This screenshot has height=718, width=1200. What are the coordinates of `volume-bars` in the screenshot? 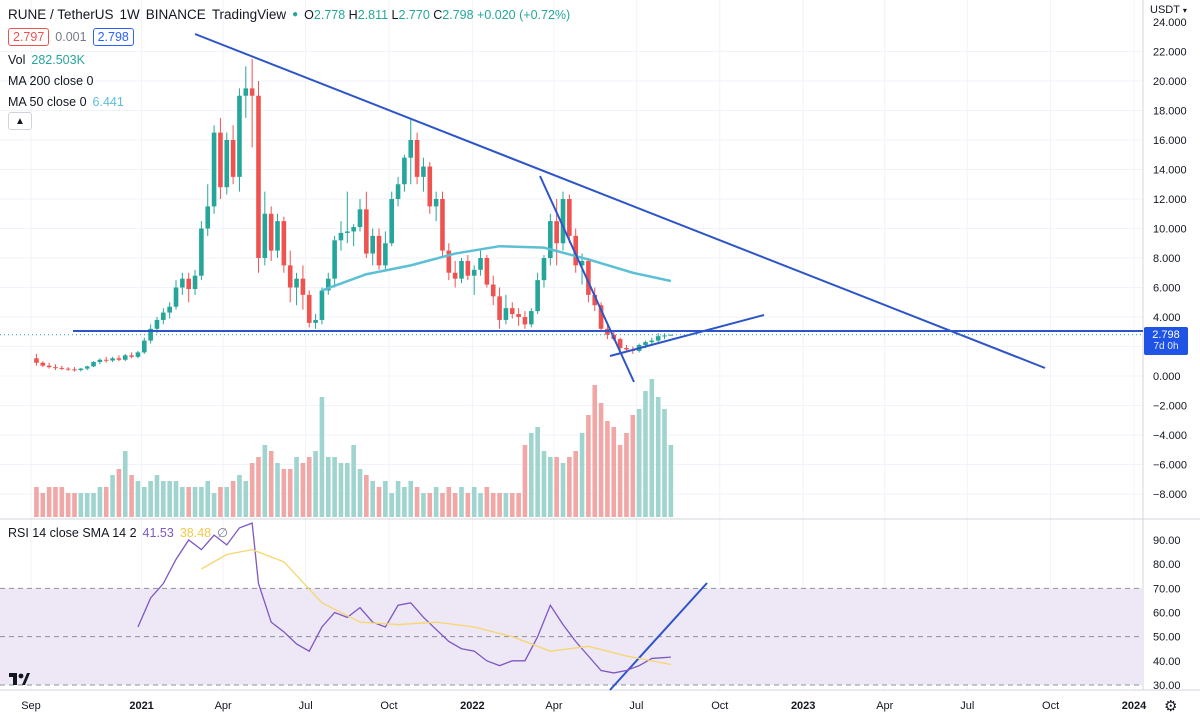 It's located at (354, 448).